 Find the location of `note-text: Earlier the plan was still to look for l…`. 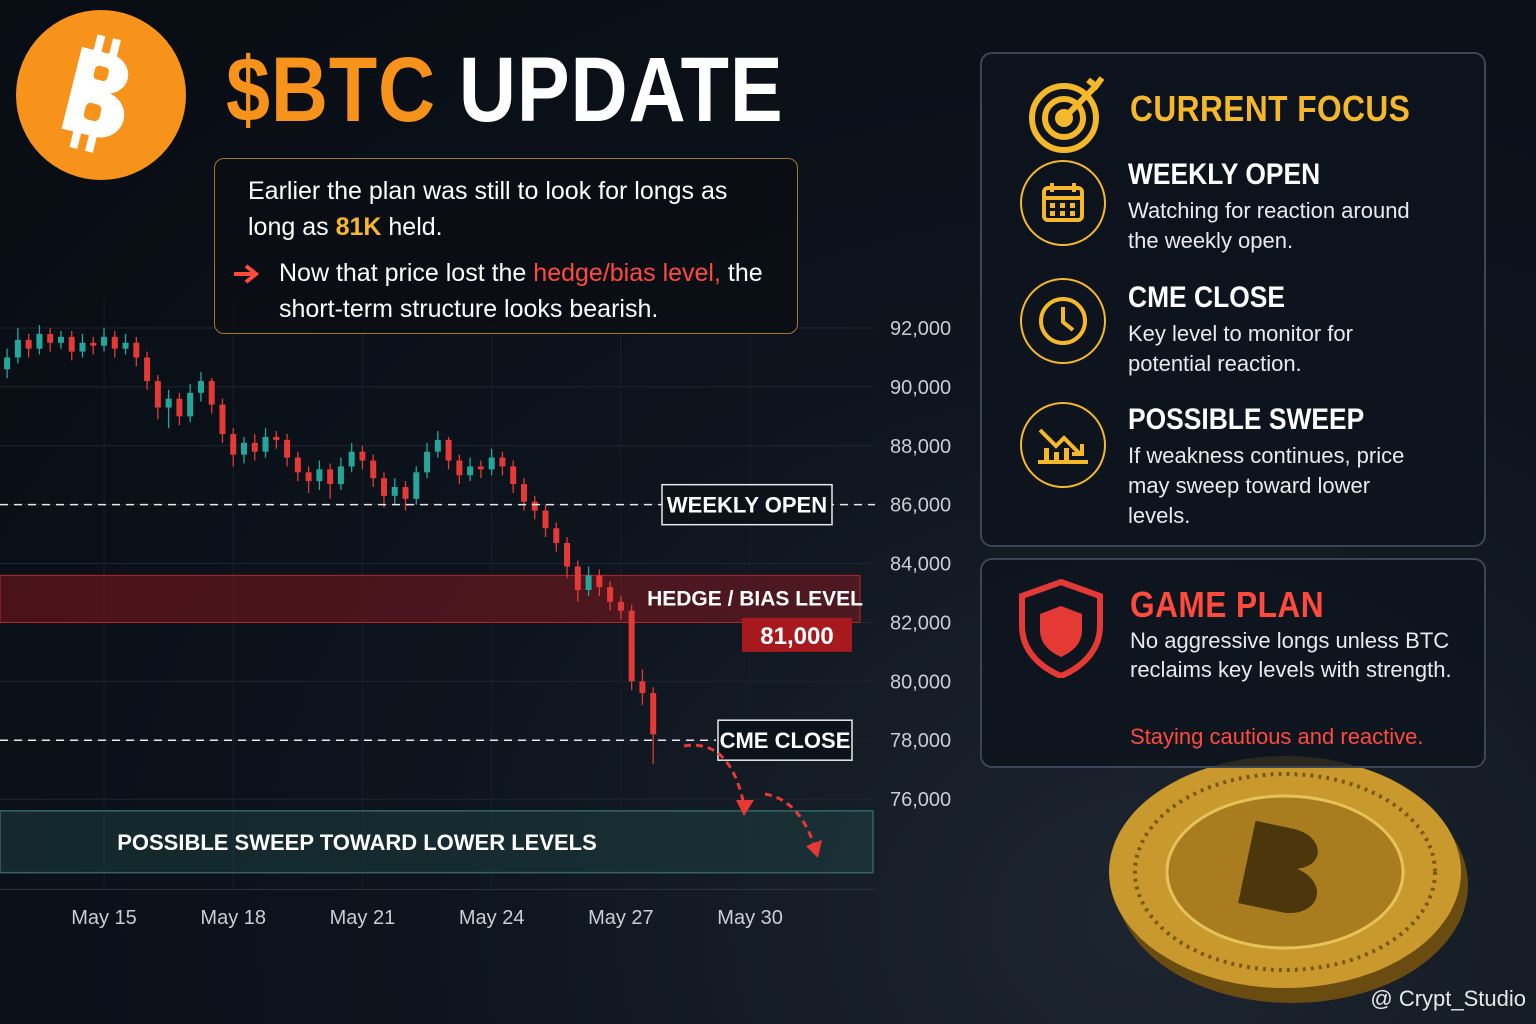

note-text: Earlier the plan was still to look for l… is located at coordinates (488, 209).